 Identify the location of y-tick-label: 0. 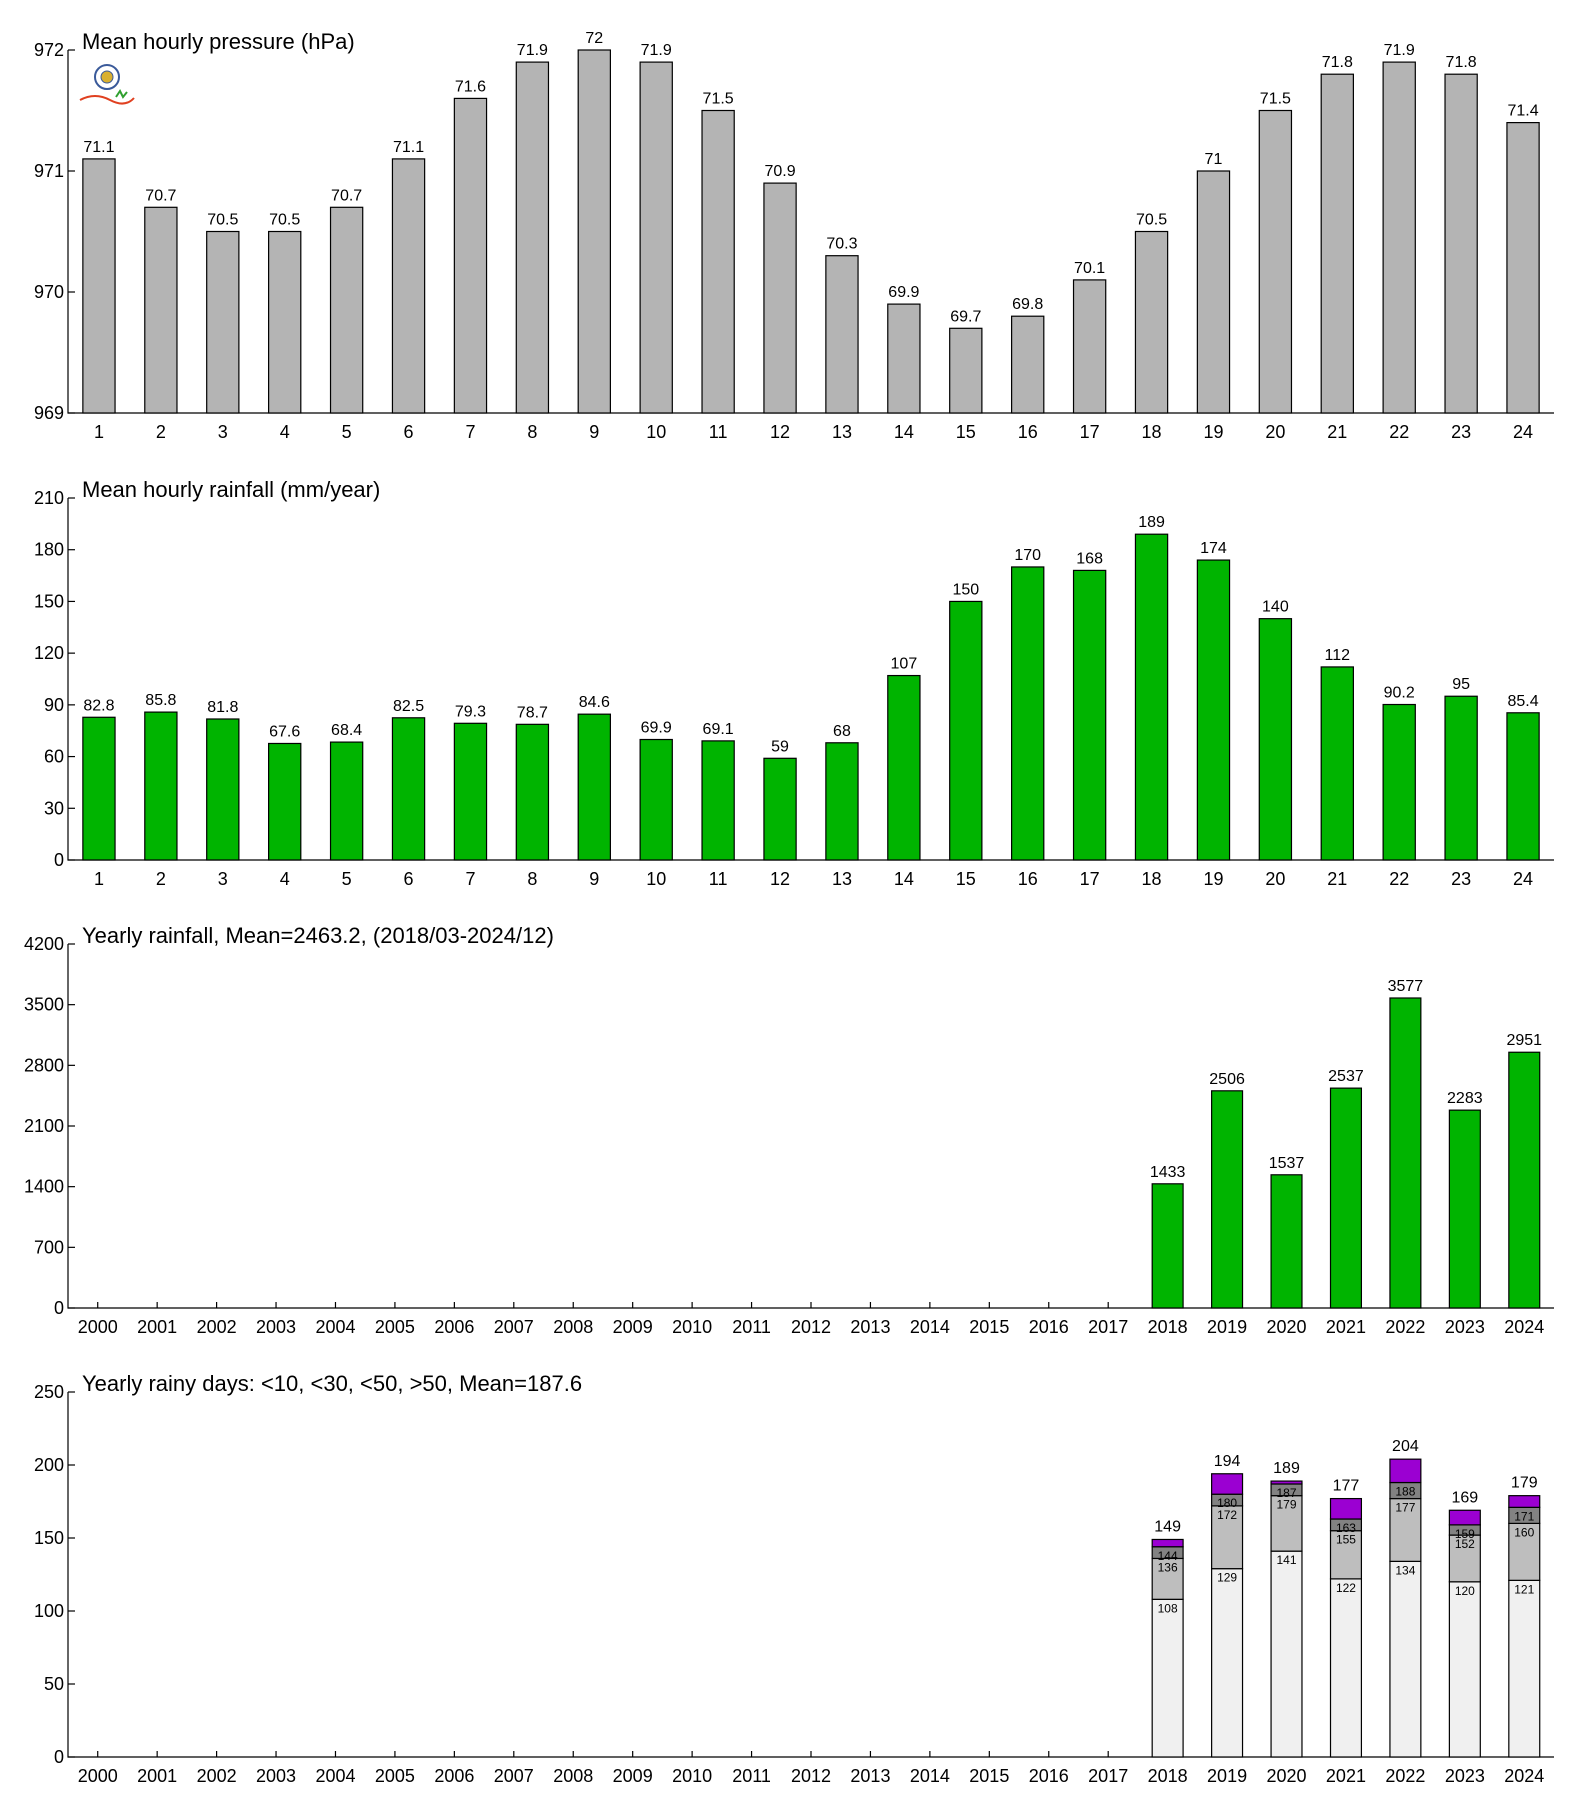
(59, 1308).